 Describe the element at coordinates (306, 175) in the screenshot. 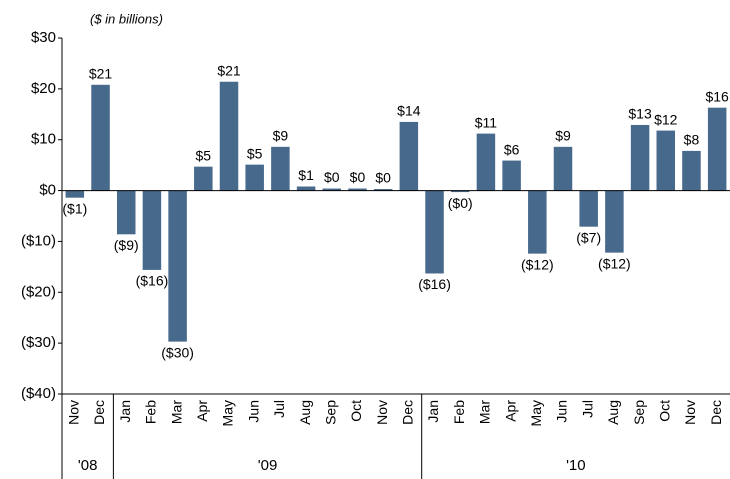

I see `data-label: $1` at that location.